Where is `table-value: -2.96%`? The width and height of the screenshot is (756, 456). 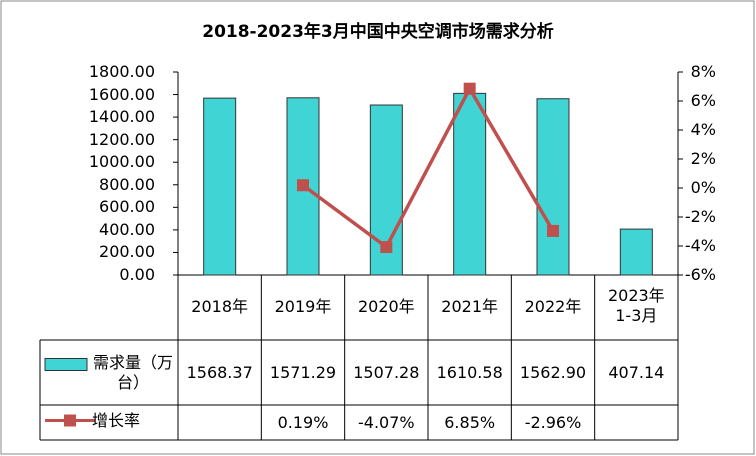 table-value: -2.96% is located at coordinates (553, 422).